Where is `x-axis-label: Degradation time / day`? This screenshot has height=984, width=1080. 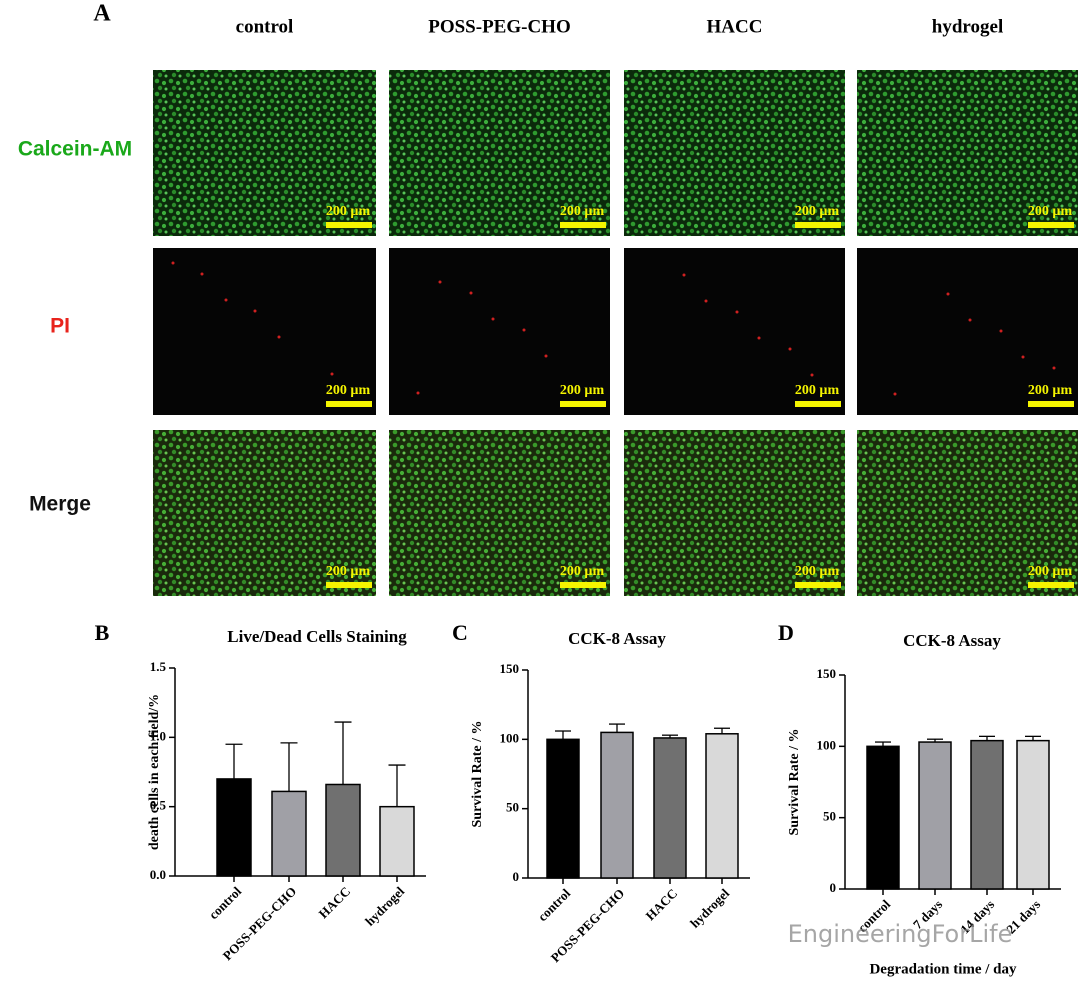
x-axis-label: Degradation time / day is located at coordinates (943, 969).